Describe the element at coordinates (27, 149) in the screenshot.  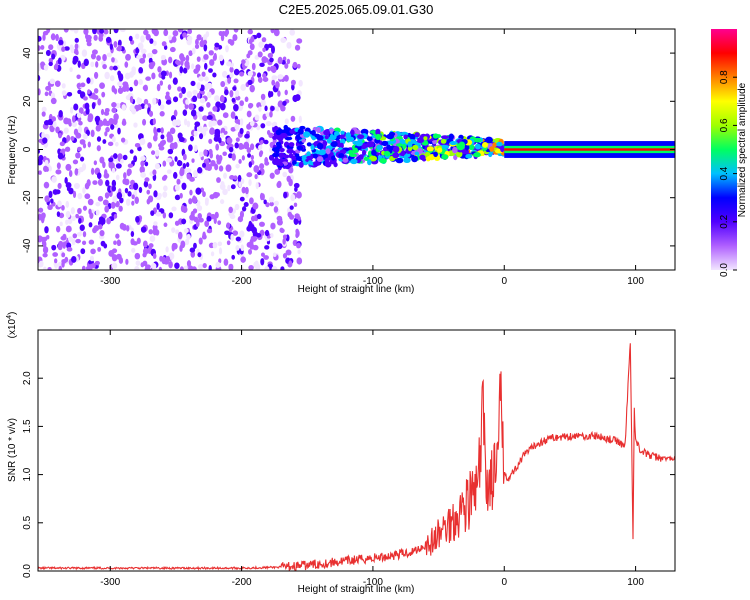
I see `y-tick-label: 0` at that location.